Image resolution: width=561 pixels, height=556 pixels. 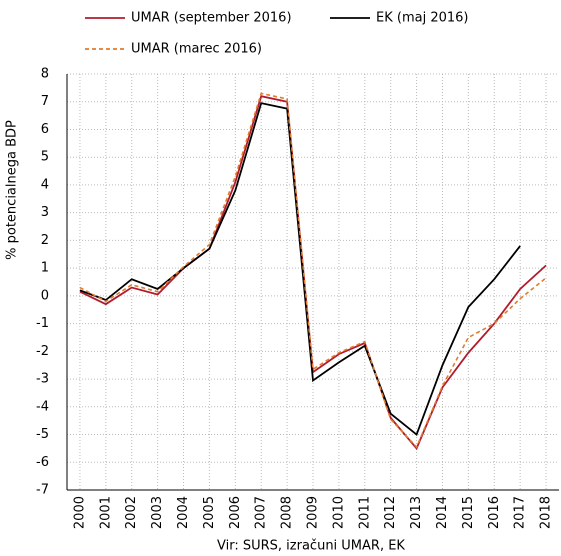 I want to click on x-tick-label: 2009, so click(x=313, y=512).